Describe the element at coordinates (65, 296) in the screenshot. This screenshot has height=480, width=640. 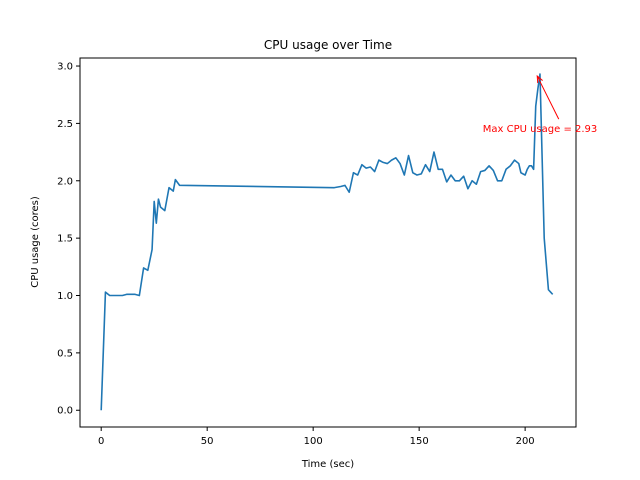
I see `y-tick-label: 1.0` at that location.